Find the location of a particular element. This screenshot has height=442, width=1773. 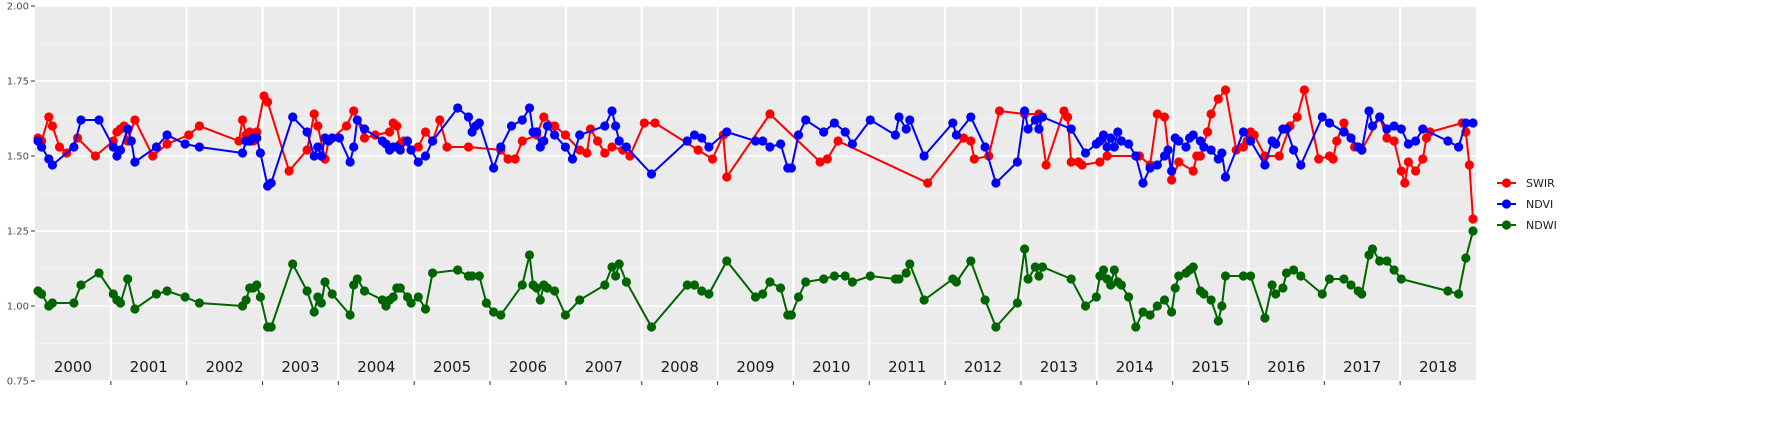

year-label: 2009 is located at coordinates (755, 367).